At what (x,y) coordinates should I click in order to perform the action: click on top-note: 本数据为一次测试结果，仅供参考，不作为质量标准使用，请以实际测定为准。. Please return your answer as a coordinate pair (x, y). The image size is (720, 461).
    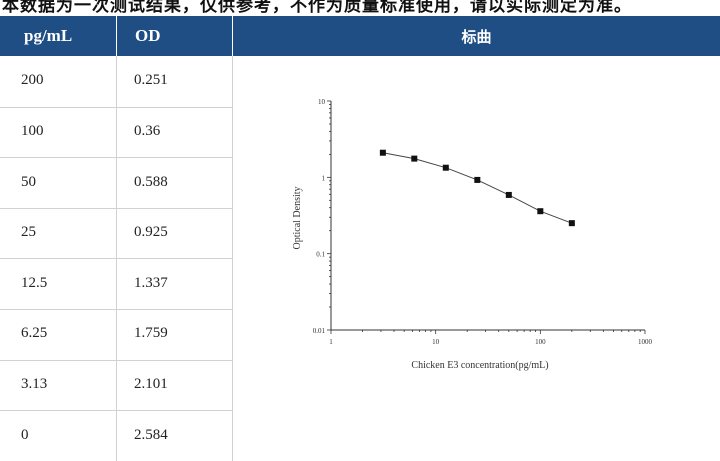
    Looking at the image, I should click on (360, 8).